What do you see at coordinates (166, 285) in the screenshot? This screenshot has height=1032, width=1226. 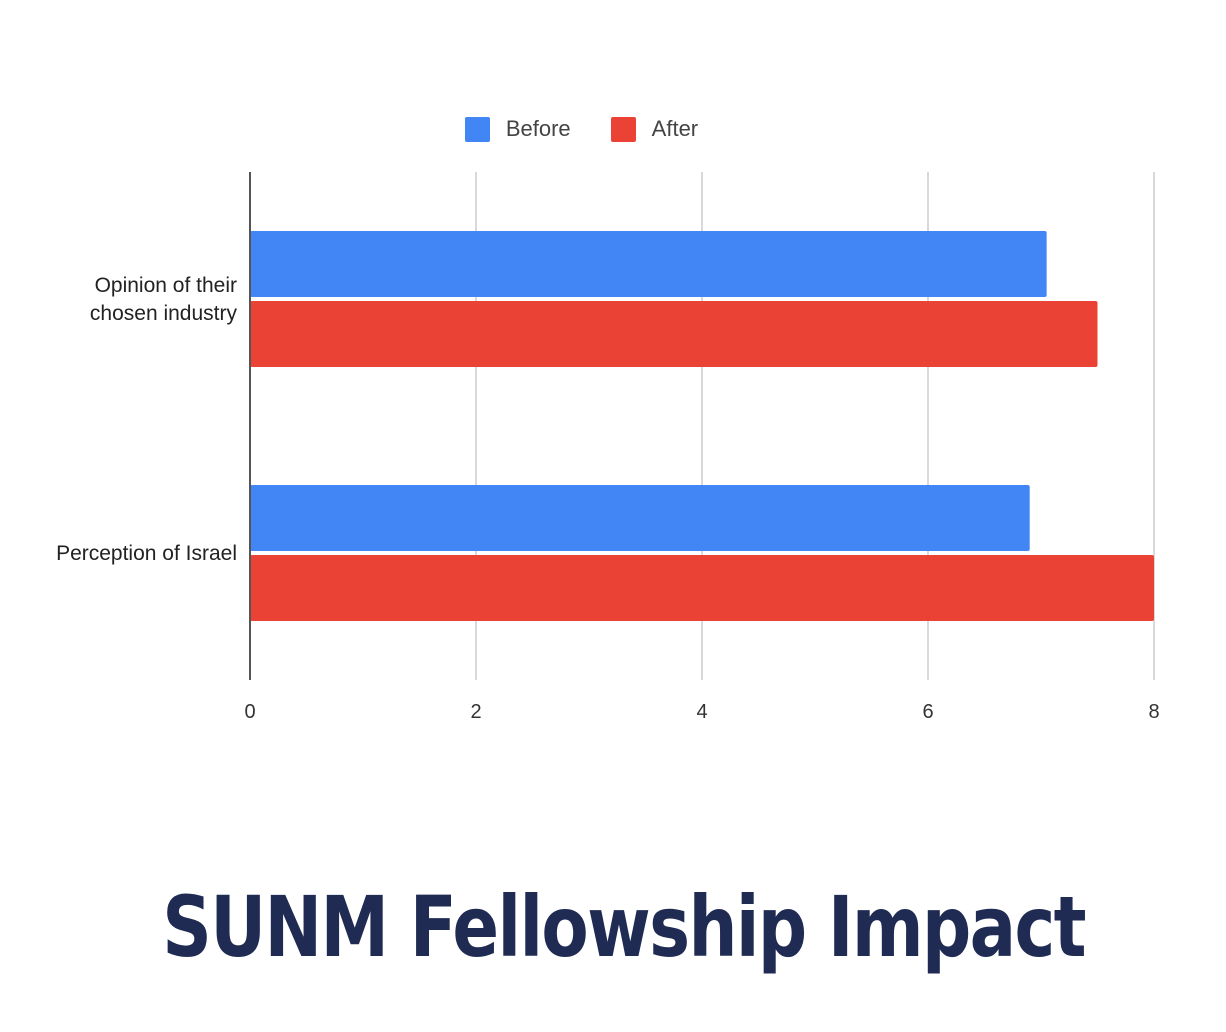 I see `category-label-1-line-1: Opinion of their` at bounding box center [166, 285].